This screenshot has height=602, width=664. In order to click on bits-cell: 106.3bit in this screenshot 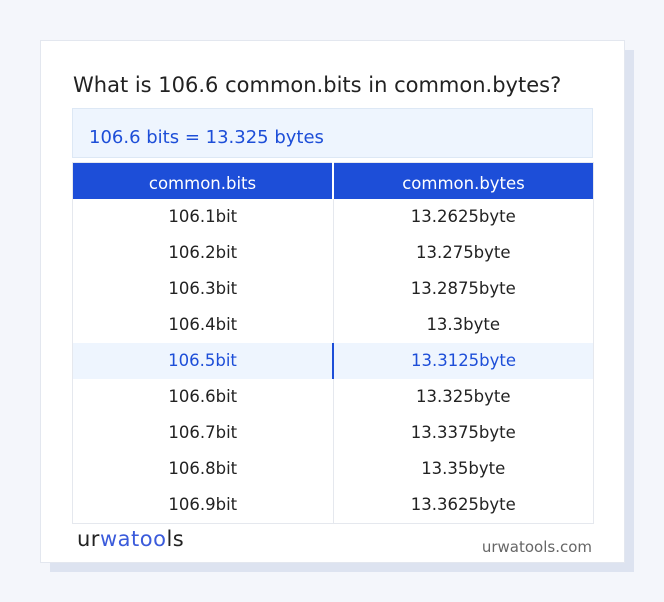, I will do `click(203, 288)`.